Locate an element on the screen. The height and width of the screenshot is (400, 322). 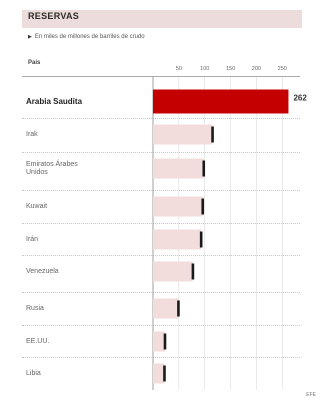
category-label: Libia is located at coordinates (33, 373).